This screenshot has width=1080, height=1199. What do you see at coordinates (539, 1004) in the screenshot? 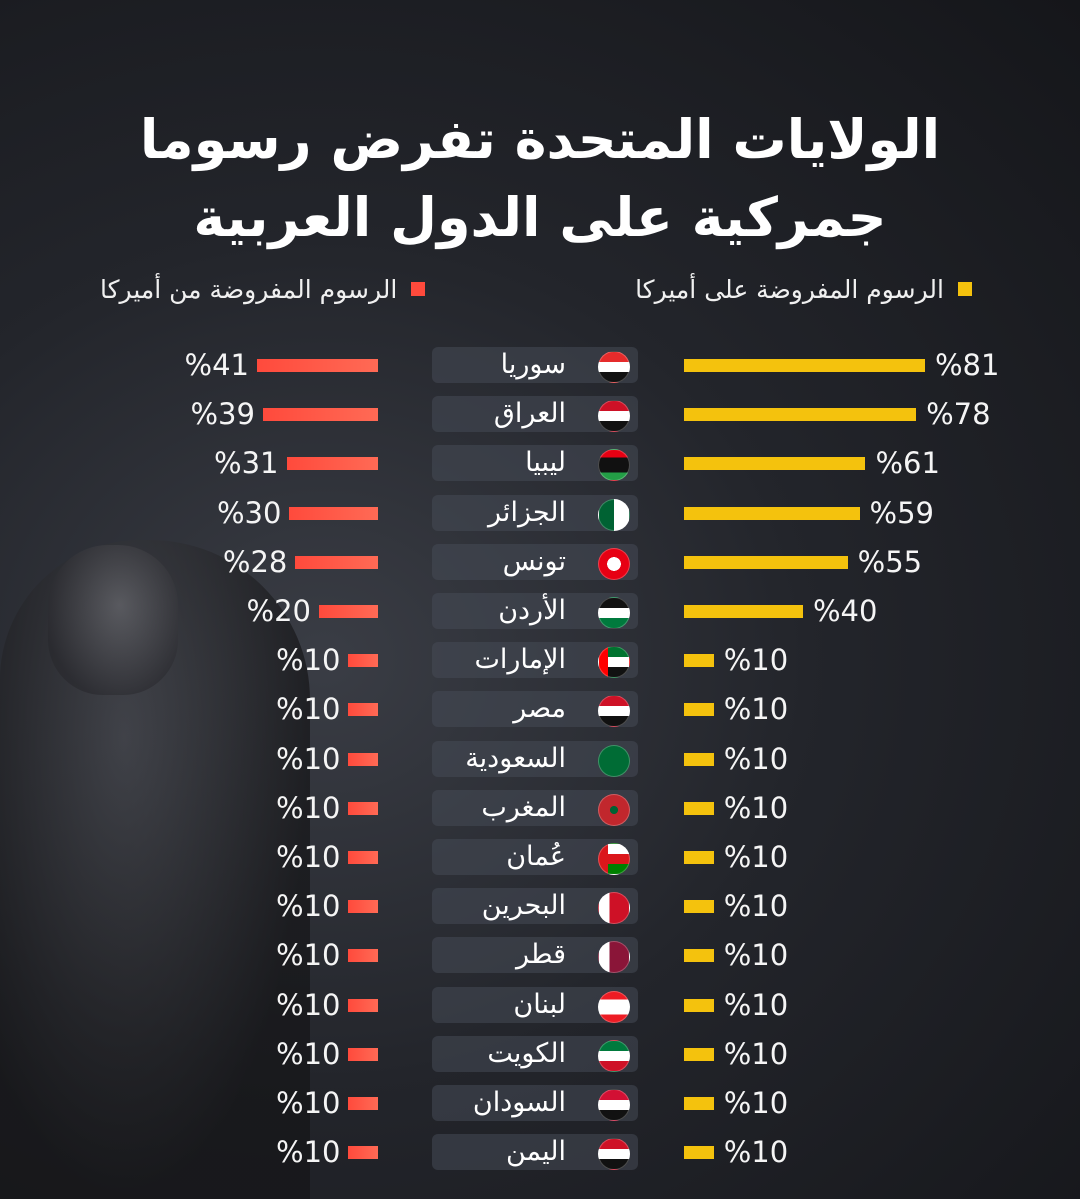
I see `country-name: لبنان` at bounding box center [539, 1004].